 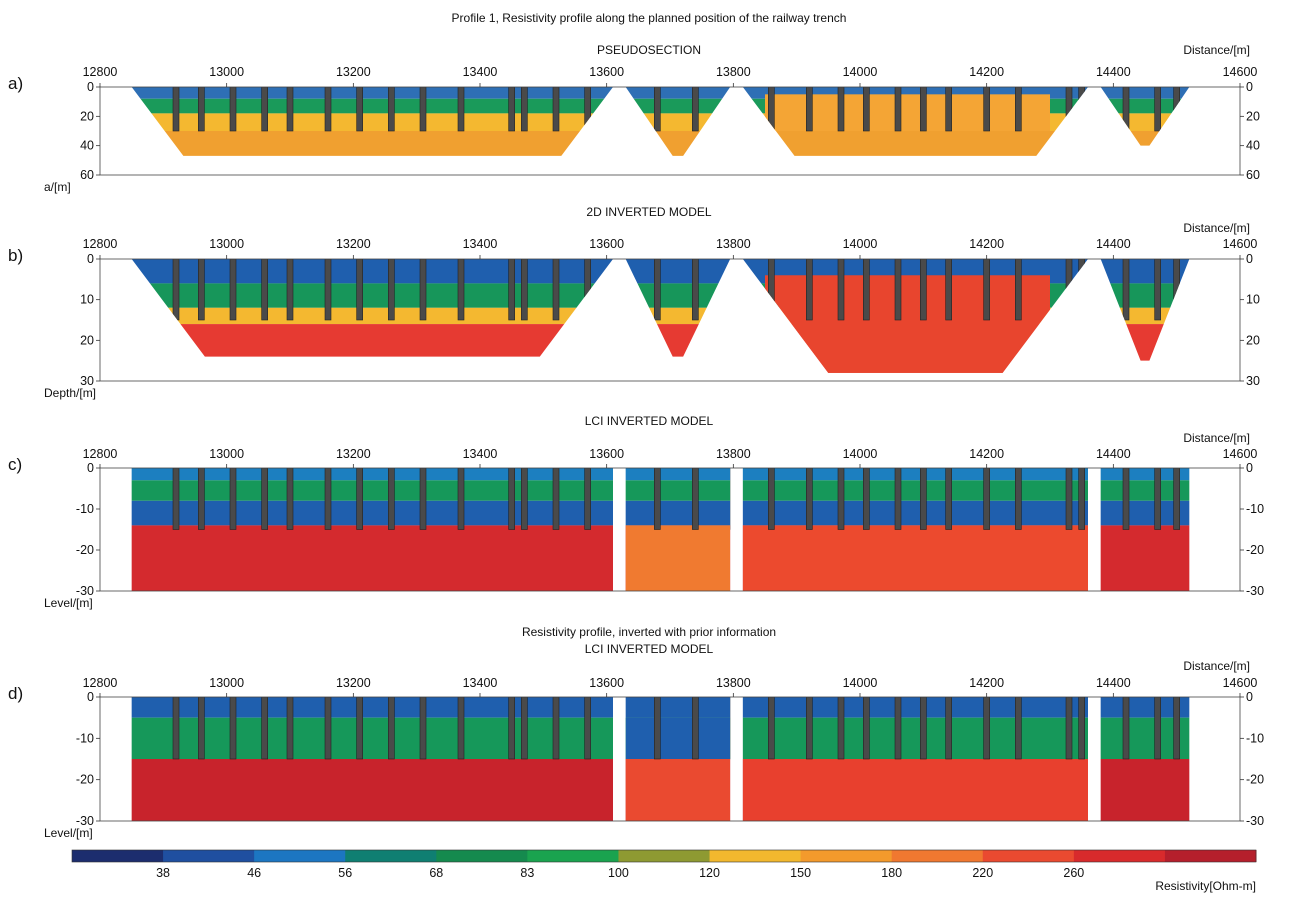 What do you see at coordinates (1255, 591) in the screenshot?
I see `y-tick-label-right: -30` at bounding box center [1255, 591].